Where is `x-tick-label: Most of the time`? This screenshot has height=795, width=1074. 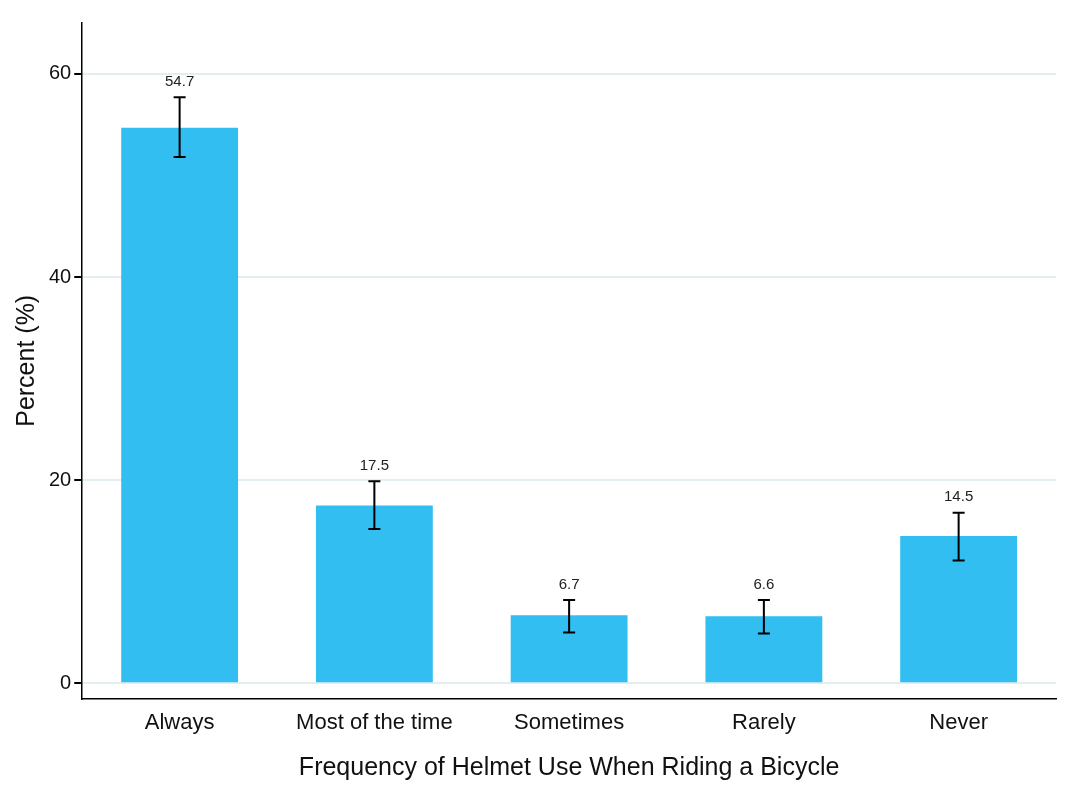 x-tick-label: Most of the time is located at coordinates (374, 721).